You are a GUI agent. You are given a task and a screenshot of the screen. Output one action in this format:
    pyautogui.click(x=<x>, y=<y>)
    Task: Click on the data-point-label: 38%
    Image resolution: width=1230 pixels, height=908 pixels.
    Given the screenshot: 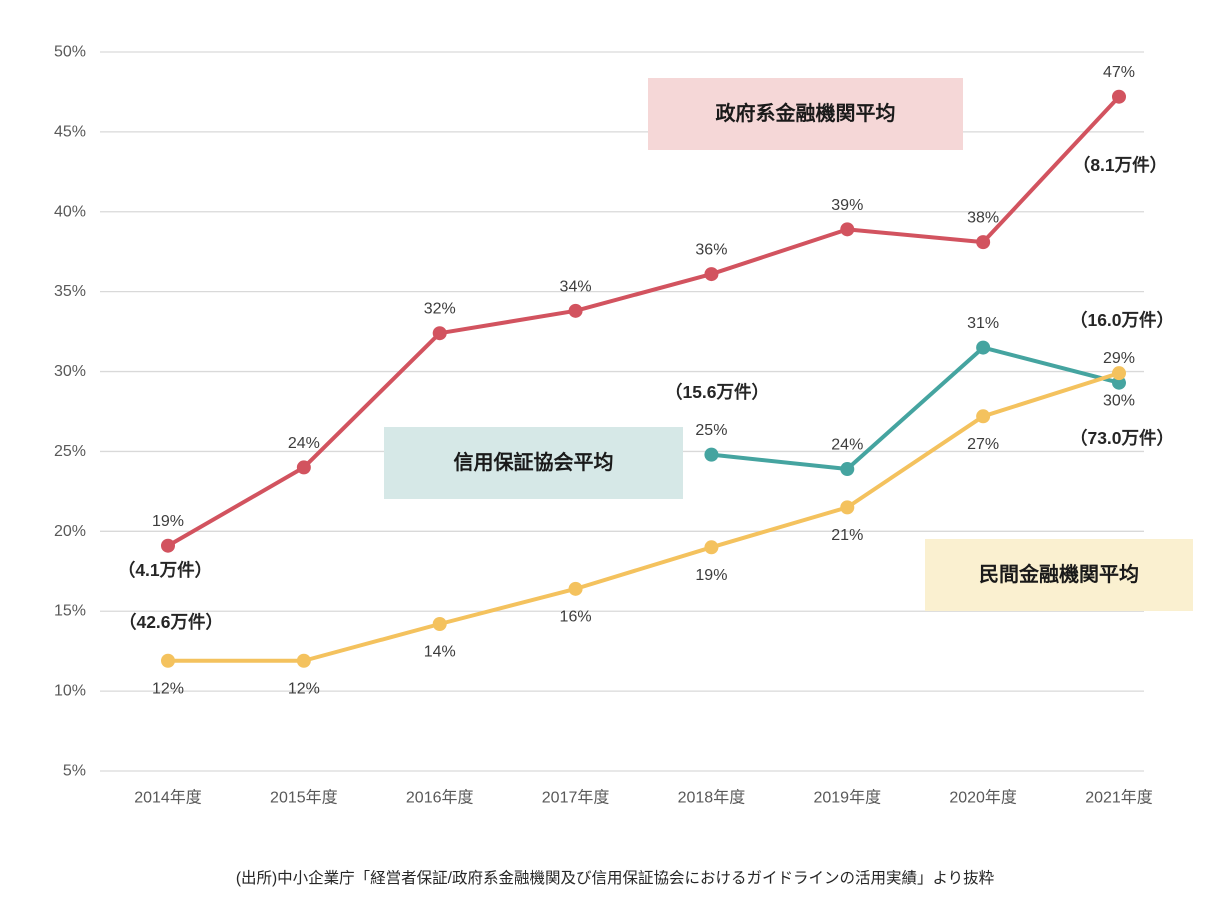 What is the action you would take?
    pyautogui.click(x=983, y=218)
    